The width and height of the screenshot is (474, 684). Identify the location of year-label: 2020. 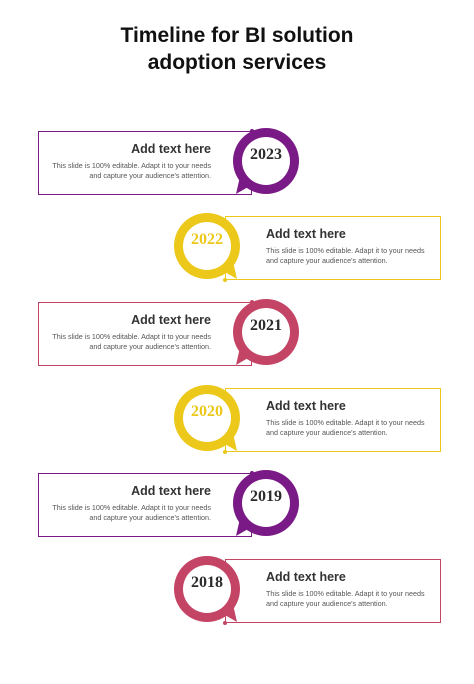
(207, 411).